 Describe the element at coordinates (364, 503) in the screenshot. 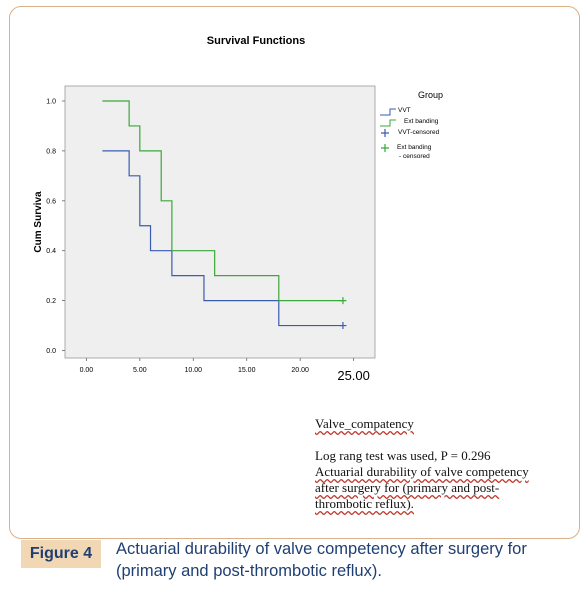

I see `note-line-4: thrombotic reflux).` at that location.